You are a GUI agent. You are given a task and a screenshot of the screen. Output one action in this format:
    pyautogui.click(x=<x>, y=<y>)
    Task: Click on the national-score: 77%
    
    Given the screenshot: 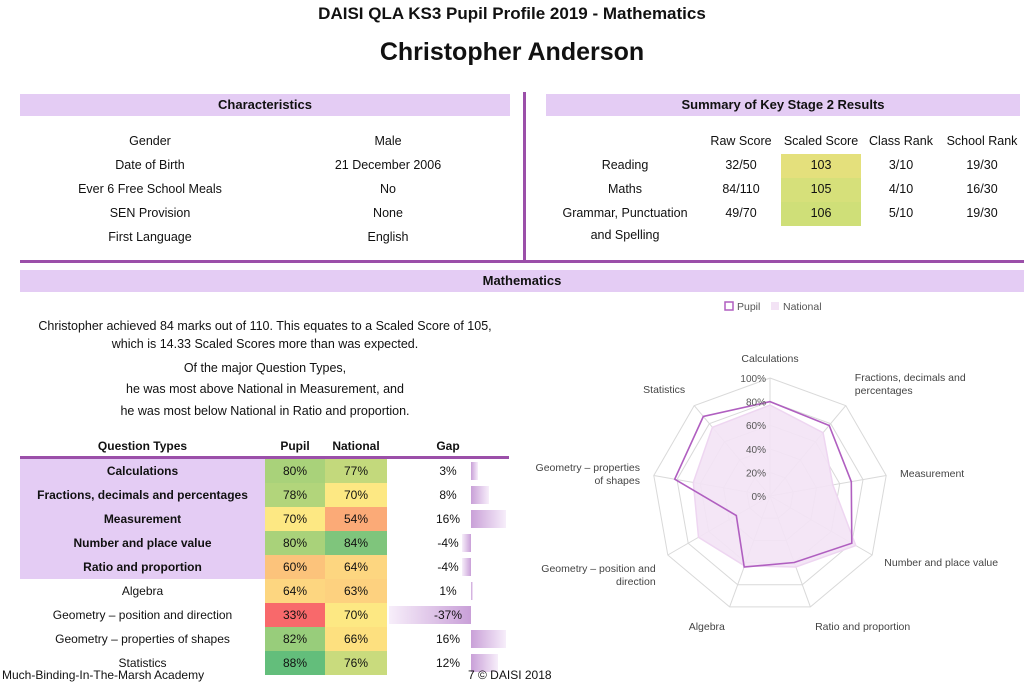 What is the action you would take?
    pyautogui.click(x=356, y=470)
    